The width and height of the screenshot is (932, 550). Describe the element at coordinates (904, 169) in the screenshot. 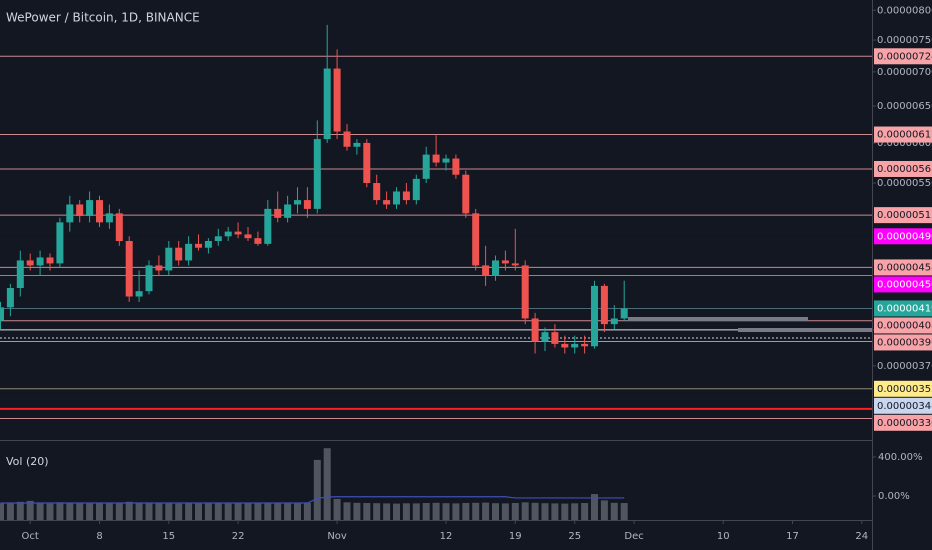

I see `price-label: 0.00000567` at that location.